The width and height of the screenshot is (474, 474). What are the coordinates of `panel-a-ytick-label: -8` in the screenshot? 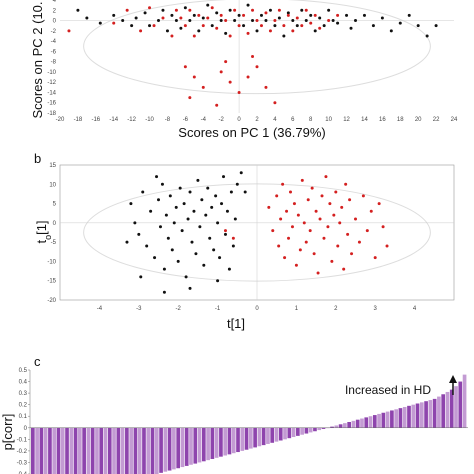 It's located at (54, 63).